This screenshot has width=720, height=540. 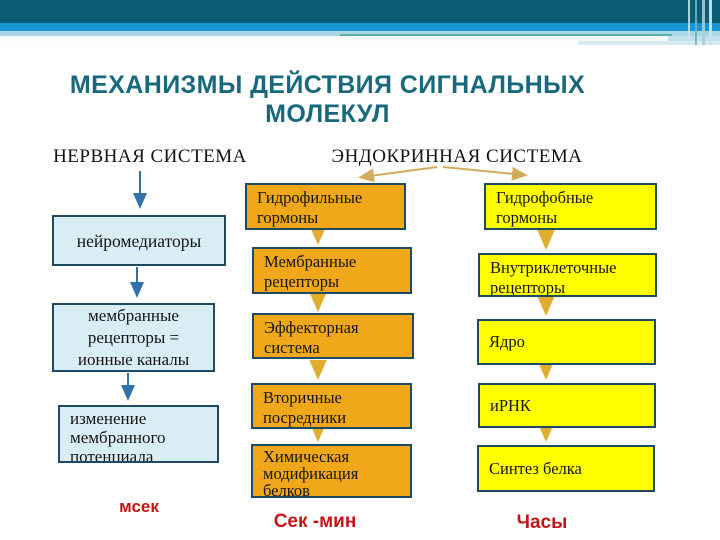 I want to click on time-label-sec-min: Сек -мин, so click(x=315, y=521).